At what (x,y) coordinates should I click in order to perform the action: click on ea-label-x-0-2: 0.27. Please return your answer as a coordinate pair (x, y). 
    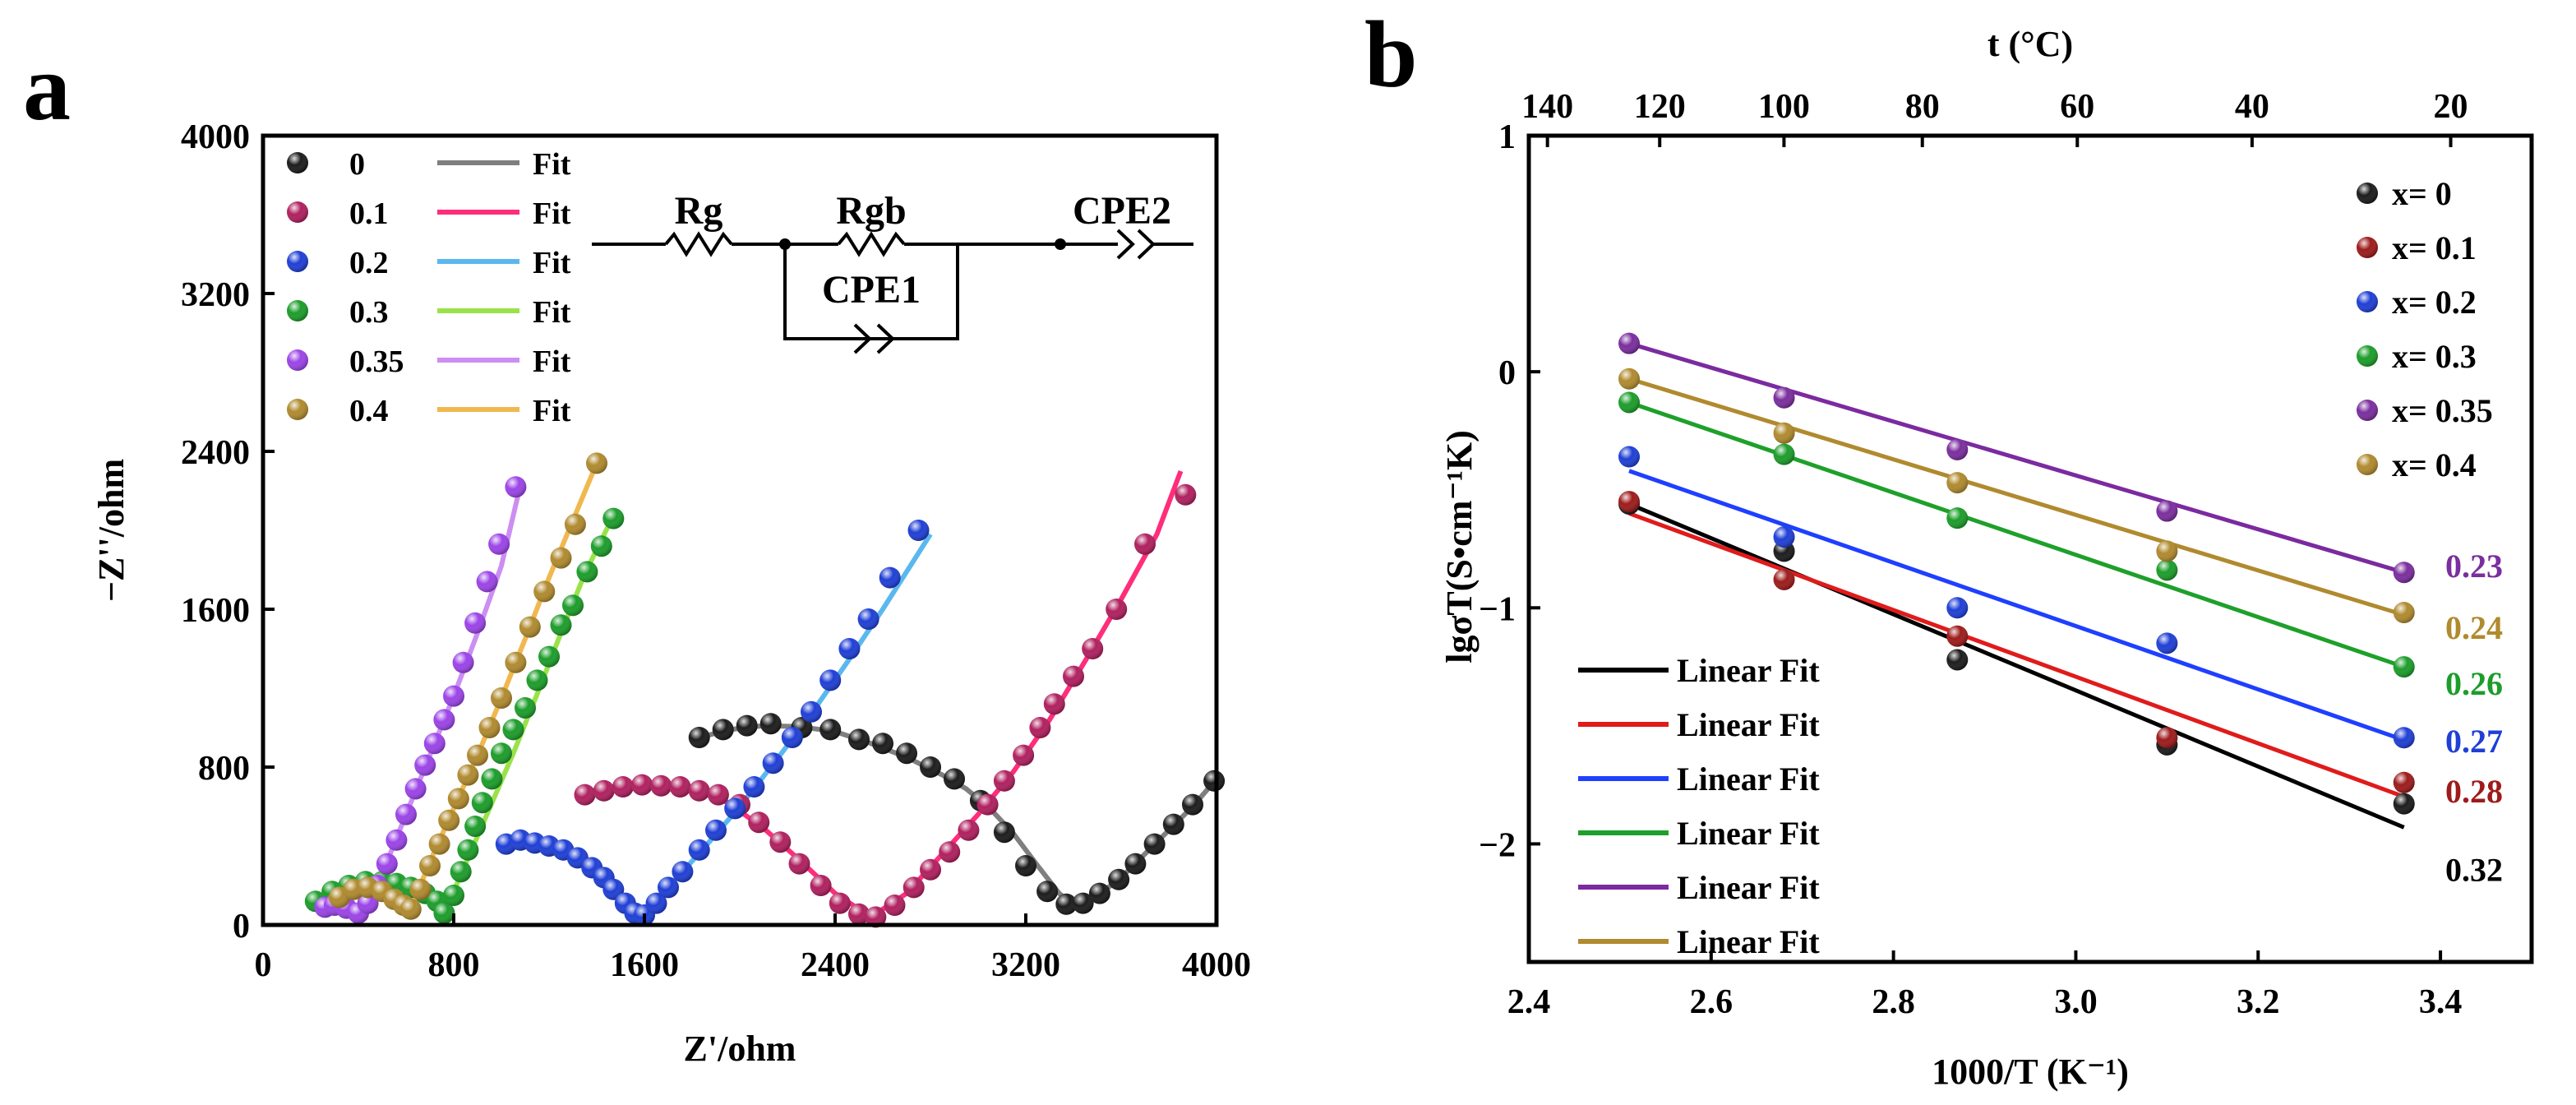
    Looking at the image, I should click on (2474, 741).